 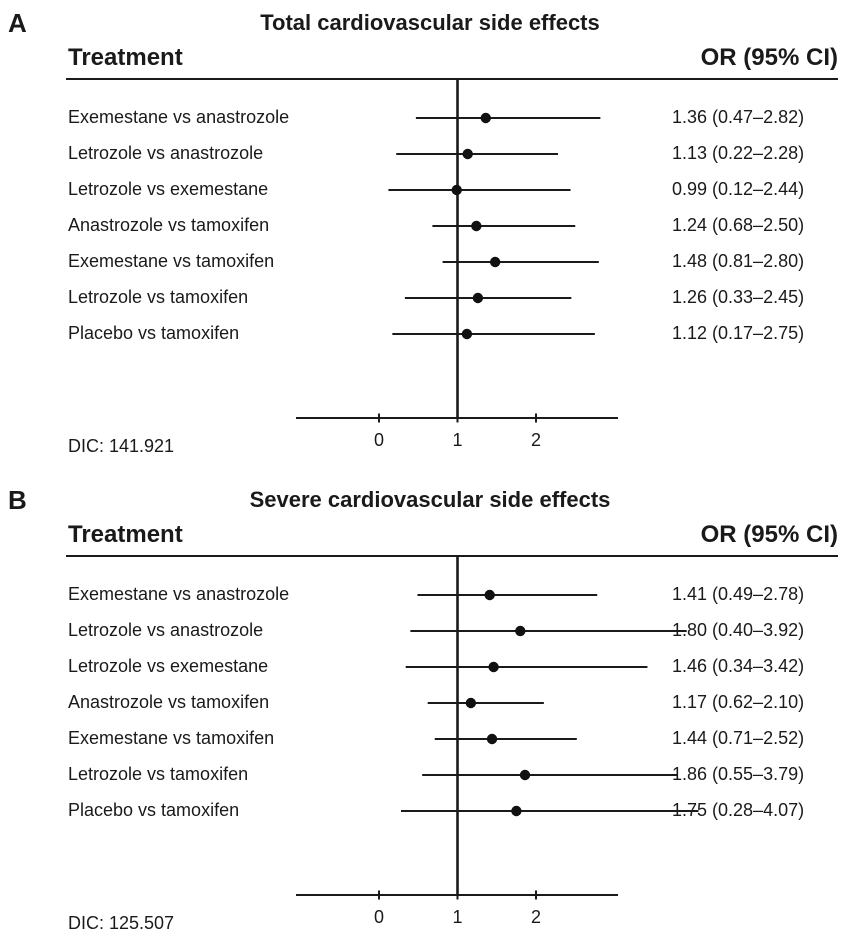 What do you see at coordinates (121, 446) in the screenshot?
I see `dic-footnote: DIC: 141.921` at bounding box center [121, 446].